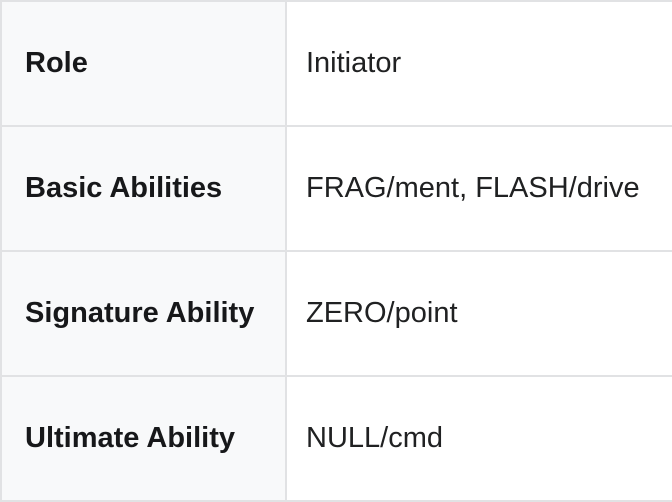 The height and width of the screenshot is (502, 672). Describe the element at coordinates (143, 63) in the screenshot. I see `row-label-role: Role` at that location.